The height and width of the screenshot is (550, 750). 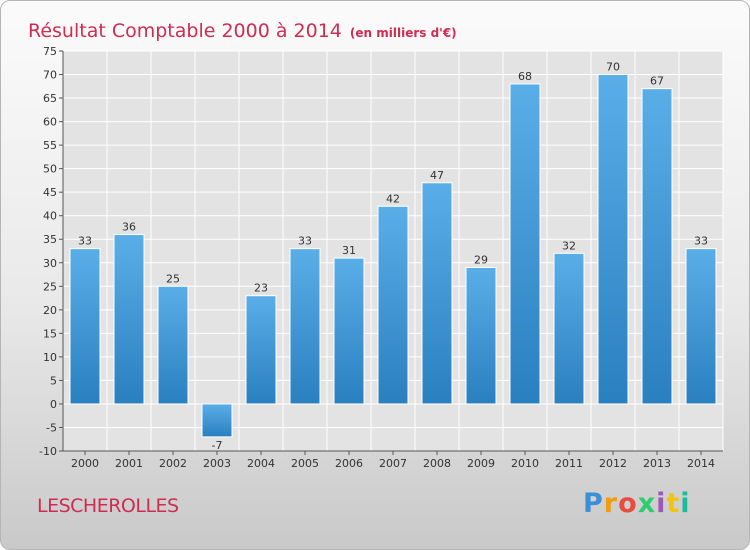 I want to click on commune-name: LESCHEROLLES, so click(x=108, y=506).